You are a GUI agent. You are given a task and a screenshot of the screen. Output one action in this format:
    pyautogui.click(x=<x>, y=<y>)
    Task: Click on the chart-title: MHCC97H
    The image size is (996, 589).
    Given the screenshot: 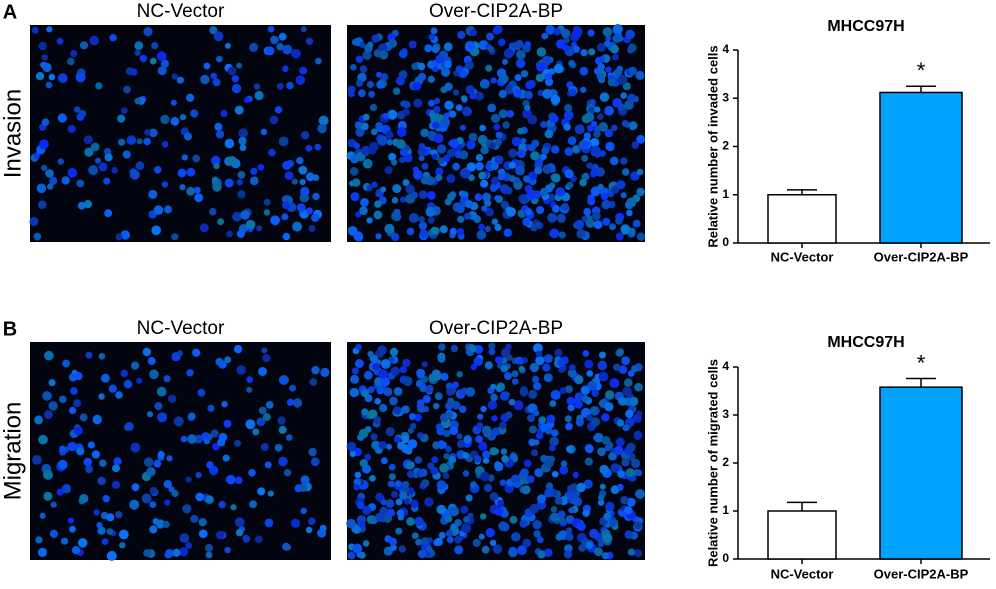 What is the action you would take?
    pyautogui.click(x=865, y=342)
    